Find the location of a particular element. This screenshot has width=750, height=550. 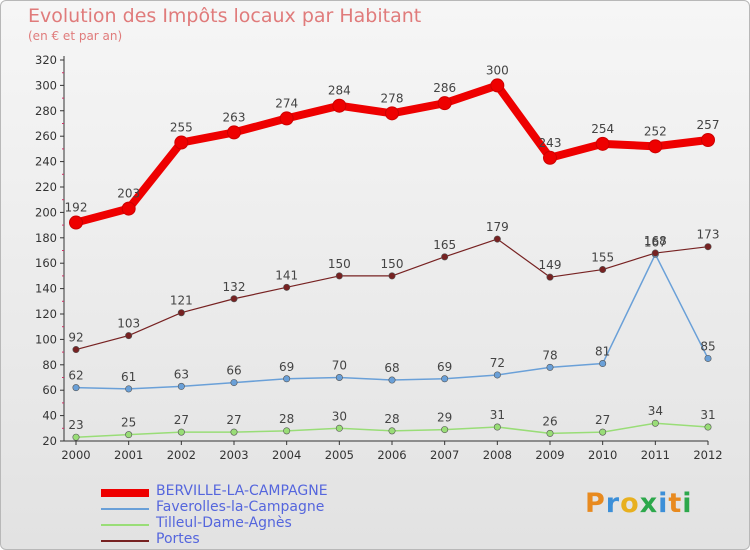

data-label: 150 is located at coordinates (392, 264).